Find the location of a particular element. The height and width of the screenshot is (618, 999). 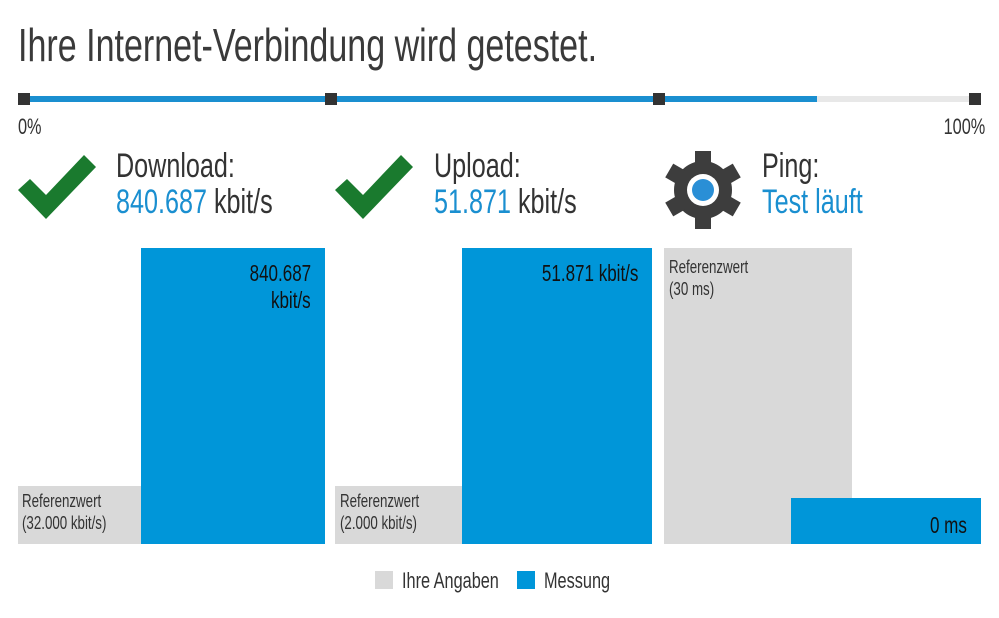

download-measurement-bar: 840.687 kbit/s is located at coordinates (233, 396).